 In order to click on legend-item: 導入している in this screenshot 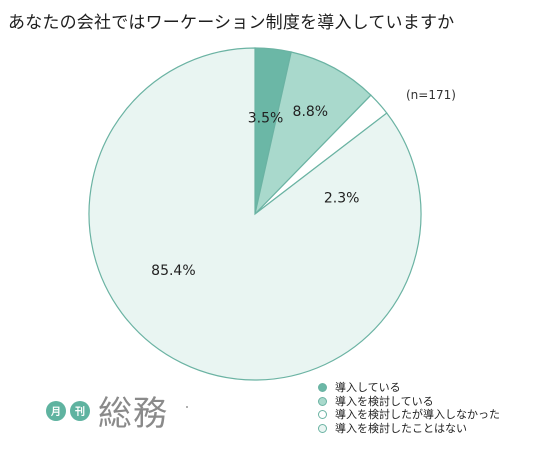, I will do `click(409, 388)`.